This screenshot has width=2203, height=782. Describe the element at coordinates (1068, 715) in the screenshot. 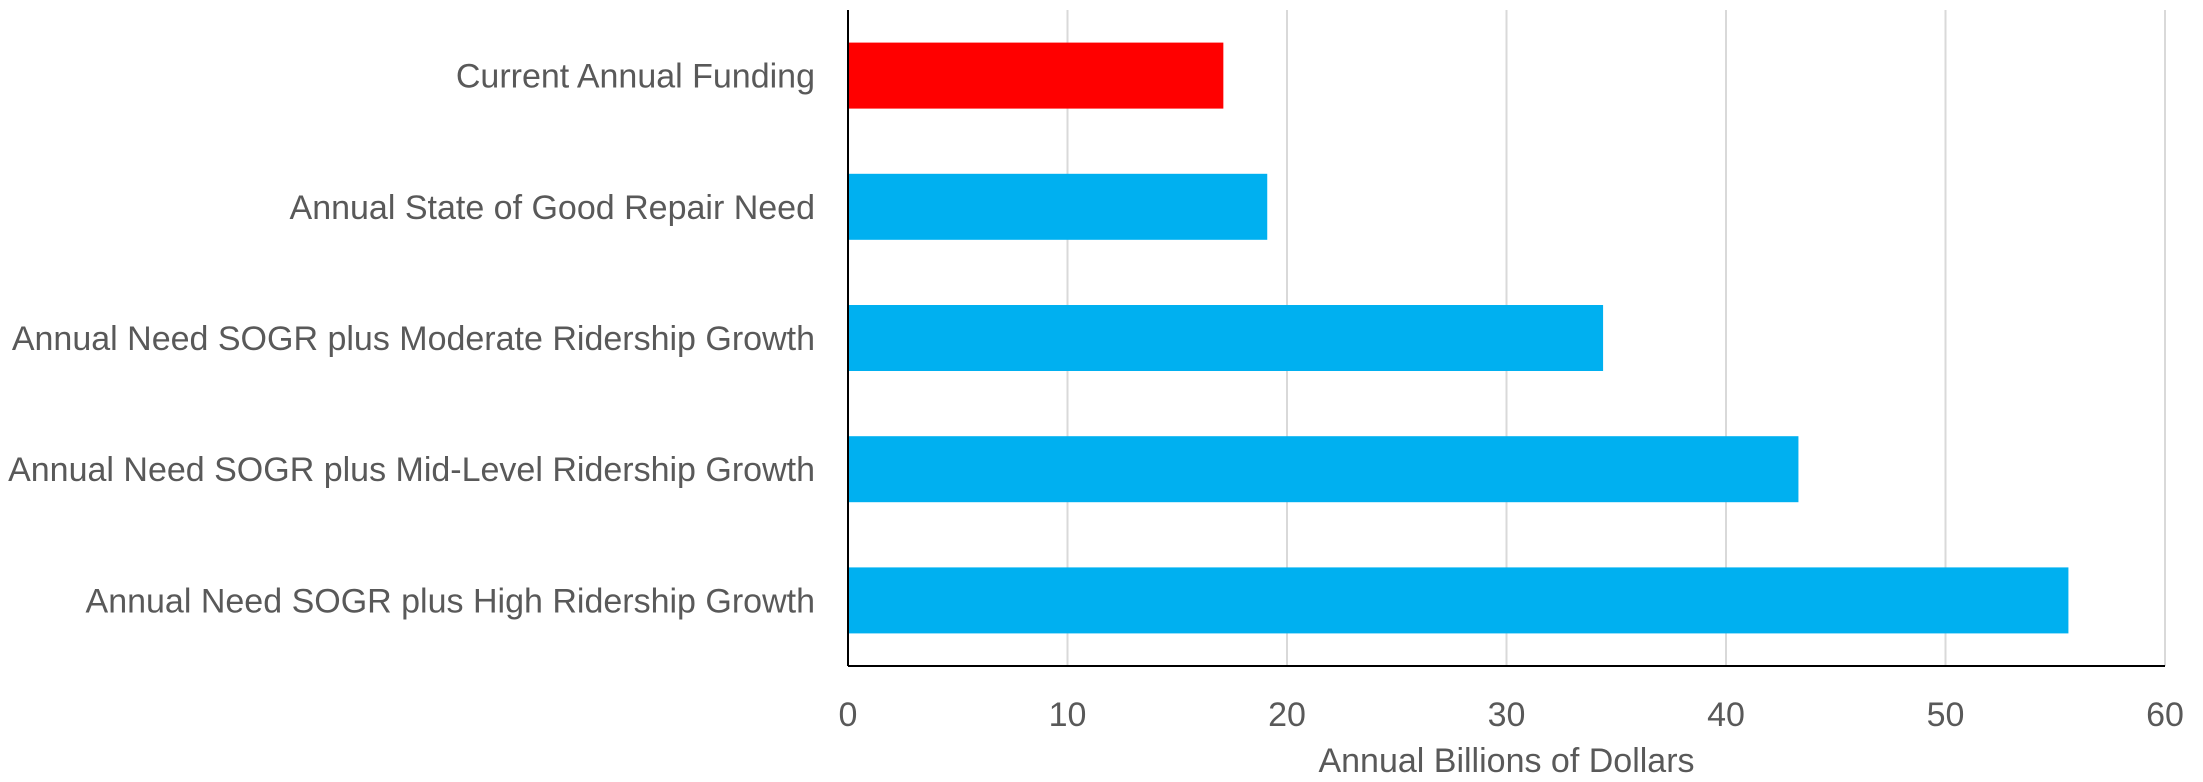

I see `x-tick-label: 10` at that location.